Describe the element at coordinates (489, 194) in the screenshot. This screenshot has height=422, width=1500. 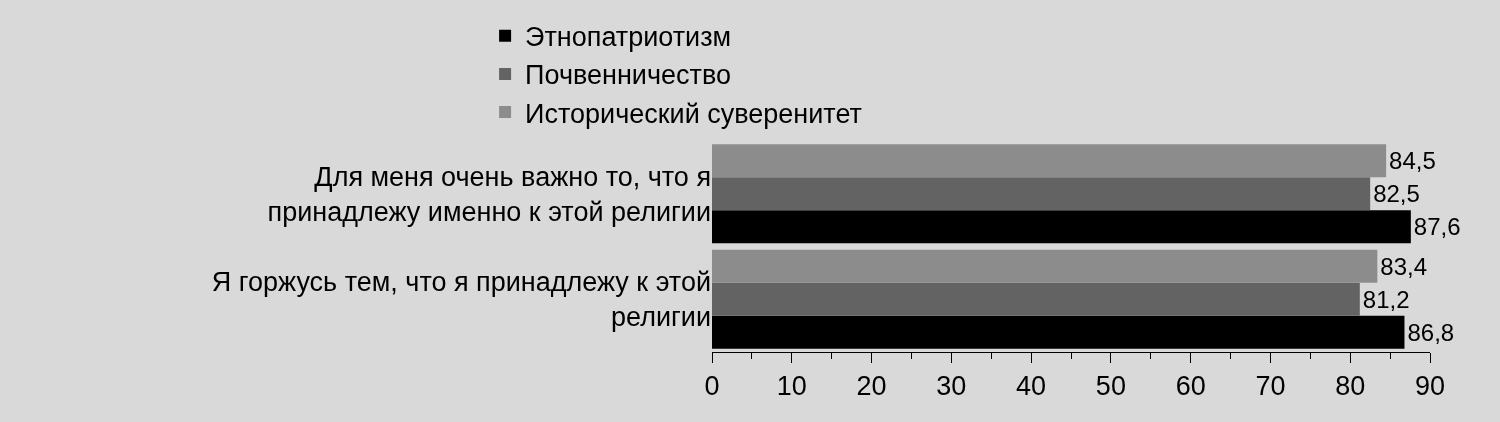
I see `y-tick-label: Для меня очень важно то, что я принадлежу именно к этой религии` at that location.